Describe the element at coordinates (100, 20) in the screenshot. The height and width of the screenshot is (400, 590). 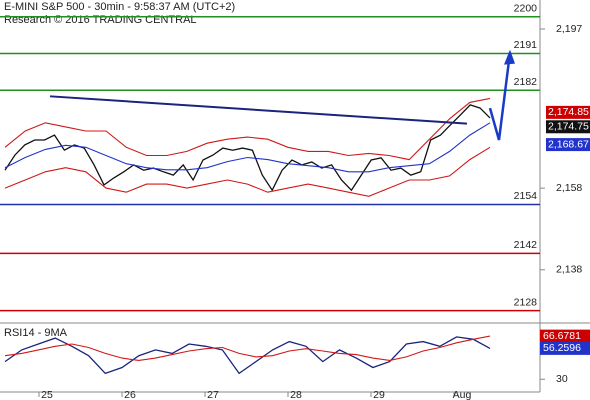
I see `chart-subtitle: Research © 2016 TRADING CENTRAL` at that location.